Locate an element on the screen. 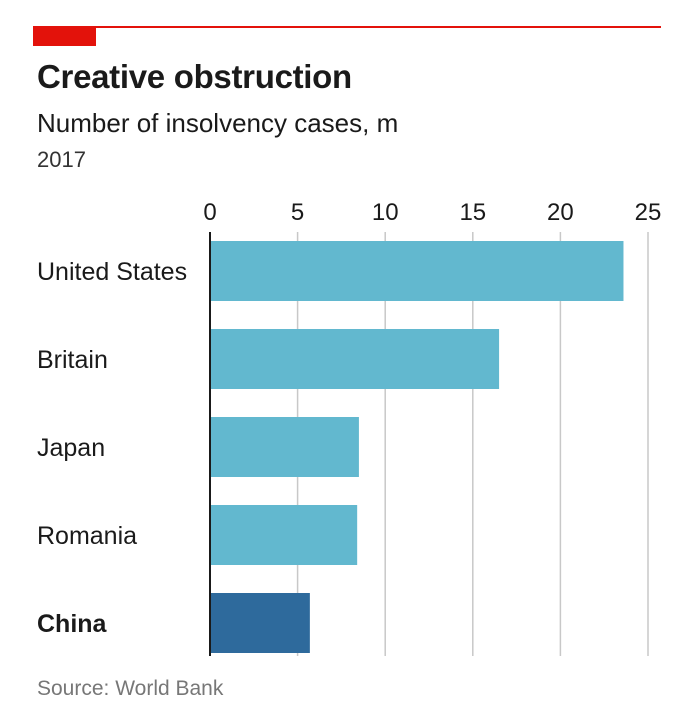 The image size is (692, 724). category-labels: United States Britain Japan Romania China is located at coordinates (112, 448).